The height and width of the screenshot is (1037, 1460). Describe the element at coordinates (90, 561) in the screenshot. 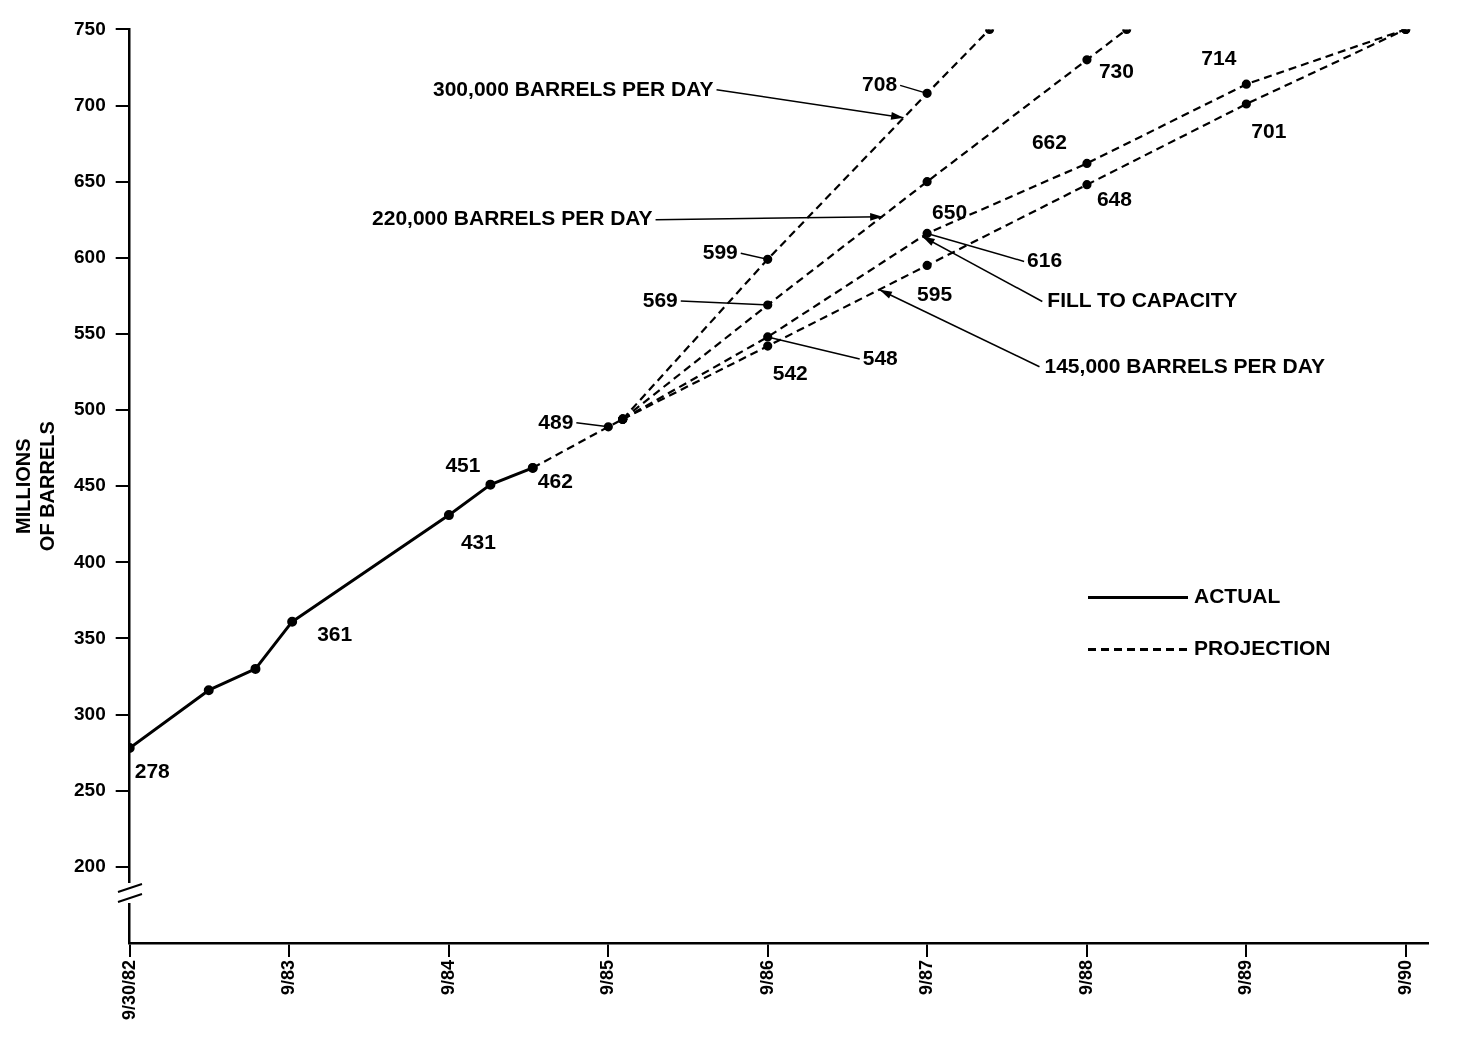

I see `y-tick-label: 400` at that location.